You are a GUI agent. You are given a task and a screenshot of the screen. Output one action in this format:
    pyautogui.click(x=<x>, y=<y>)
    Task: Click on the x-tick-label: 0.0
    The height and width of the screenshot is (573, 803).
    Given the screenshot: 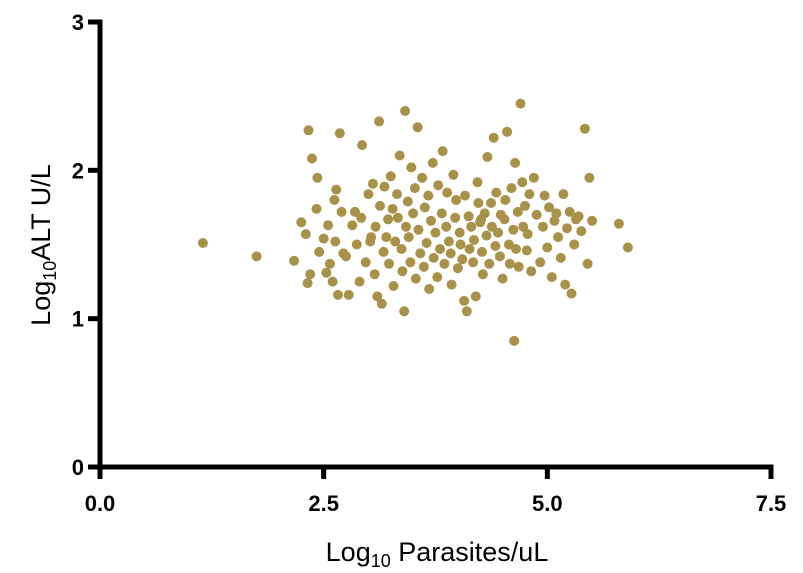 What is the action you would take?
    pyautogui.click(x=100, y=503)
    